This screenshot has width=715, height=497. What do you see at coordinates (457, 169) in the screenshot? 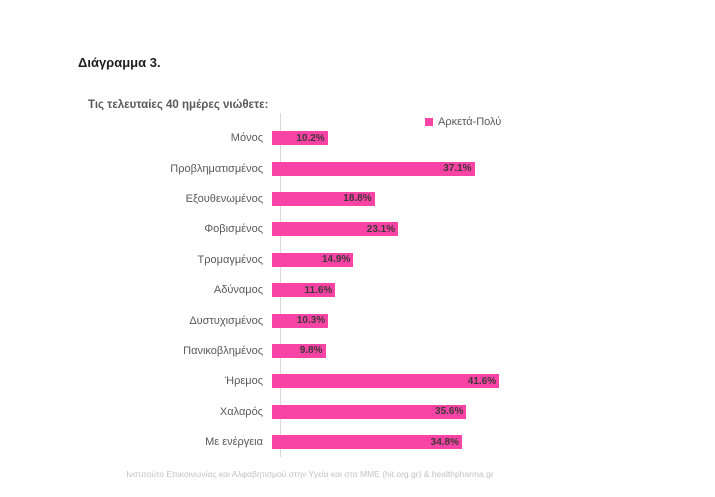
I see `value-label: 37.1%` at bounding box center [457, 169].